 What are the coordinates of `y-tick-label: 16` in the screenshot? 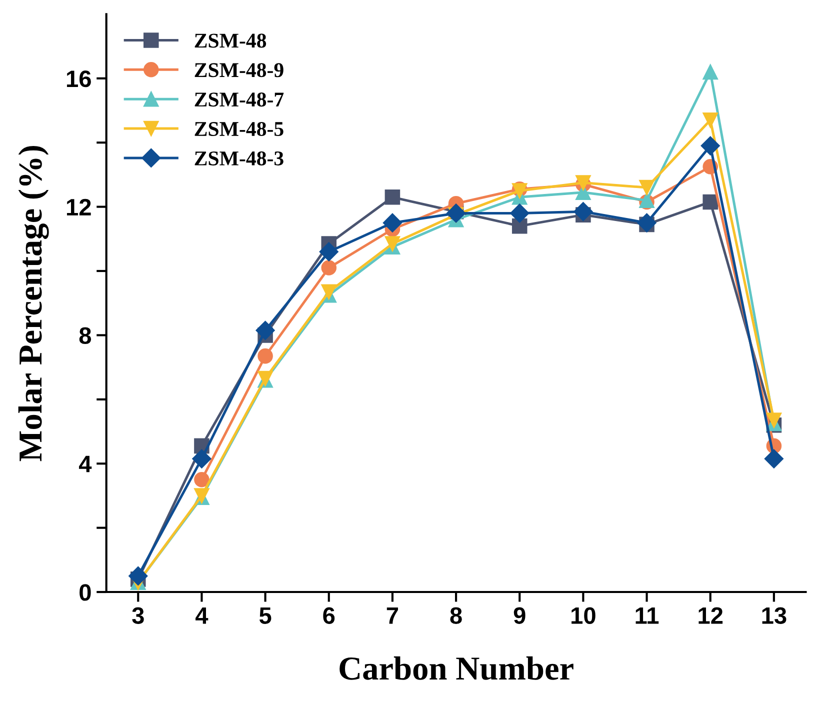 It's located at (78, 79).